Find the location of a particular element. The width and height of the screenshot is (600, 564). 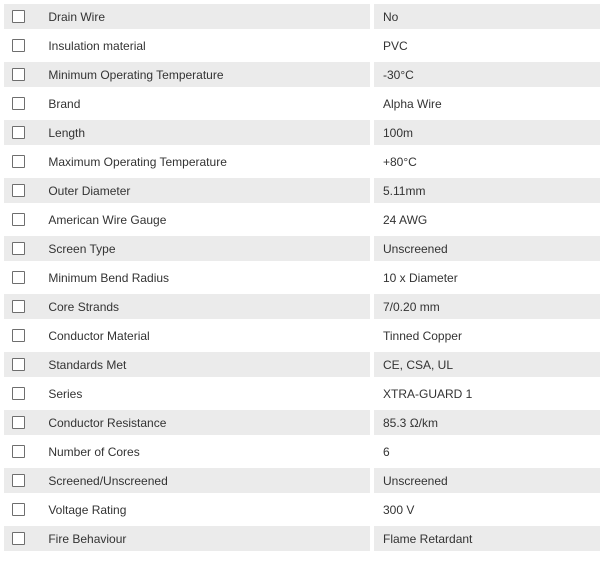

attribute-label-cell: Series is located at coordinates (187, 393).